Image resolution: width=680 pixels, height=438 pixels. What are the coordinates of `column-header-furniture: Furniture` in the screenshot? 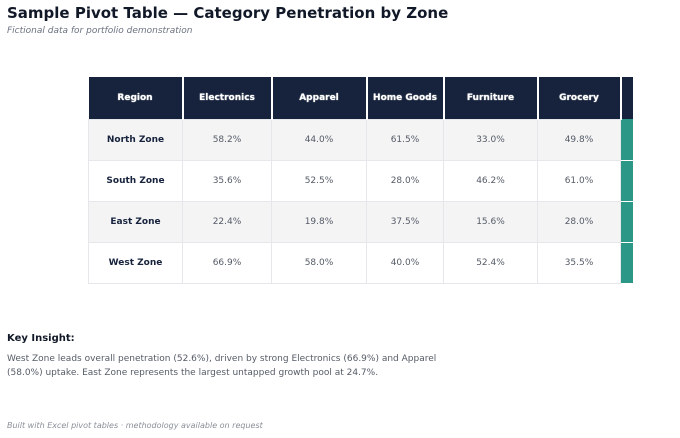 It's located at (491, 98).